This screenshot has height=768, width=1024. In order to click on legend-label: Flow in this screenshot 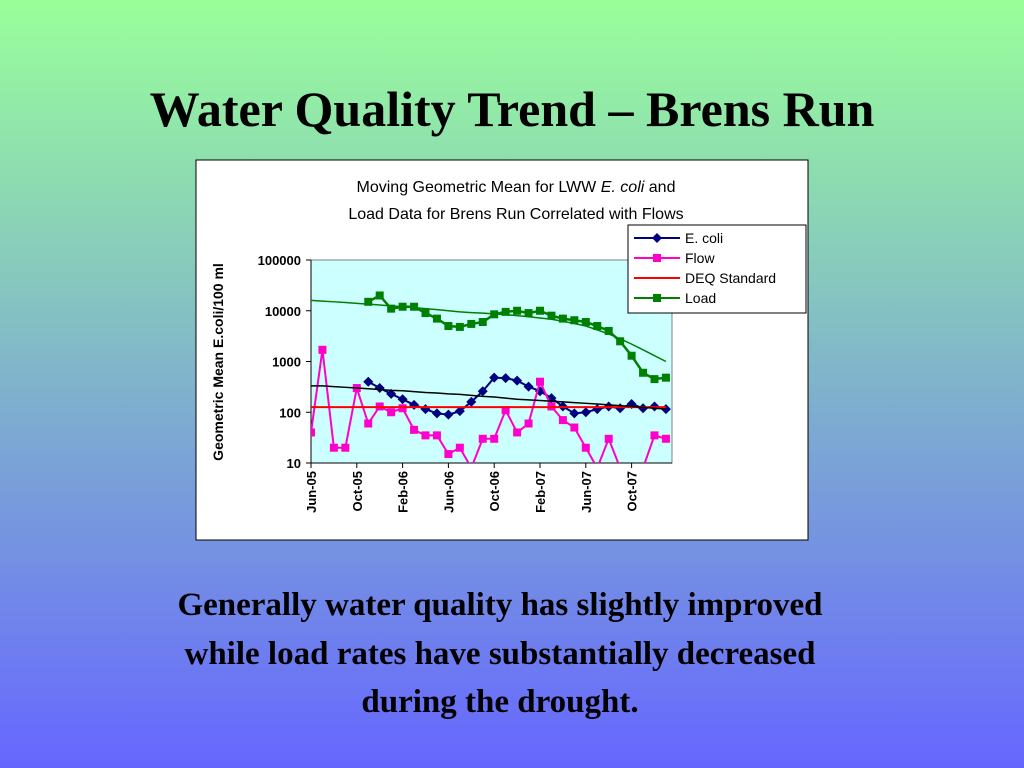, I will do `click(700, 258)`.